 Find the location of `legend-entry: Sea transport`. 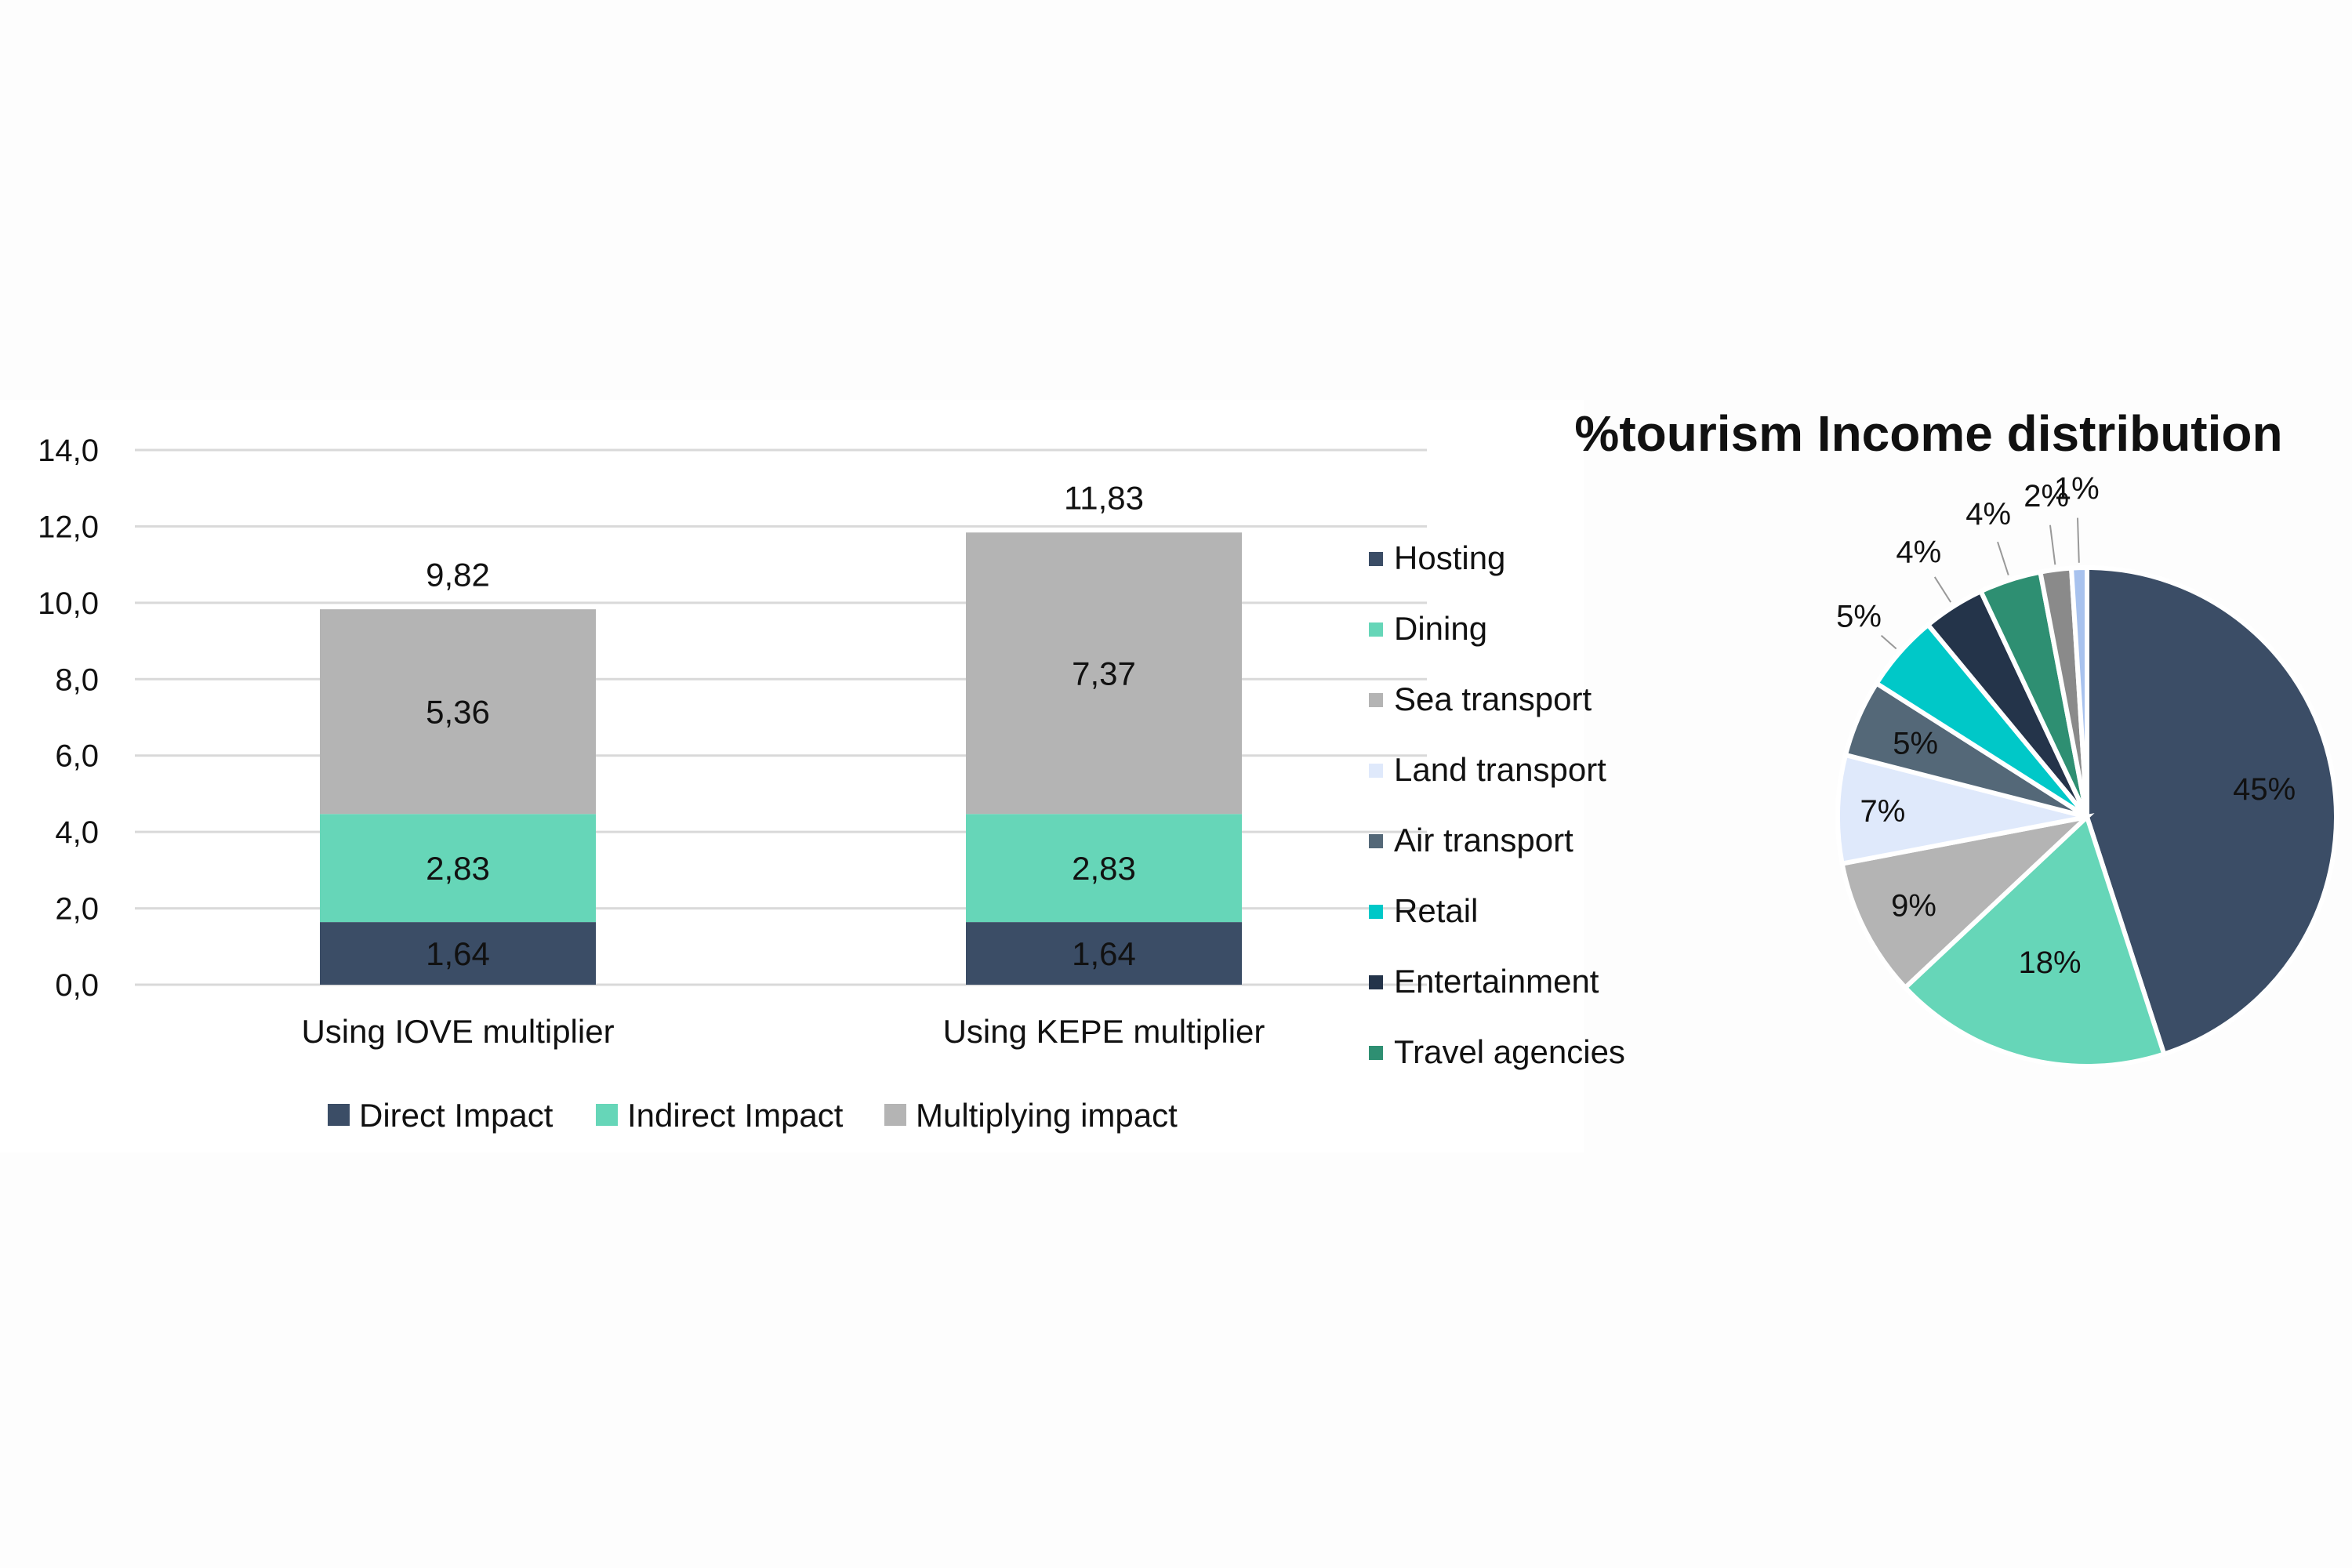

legend-entry: Sea transport is located at coordinates (1493, 699).